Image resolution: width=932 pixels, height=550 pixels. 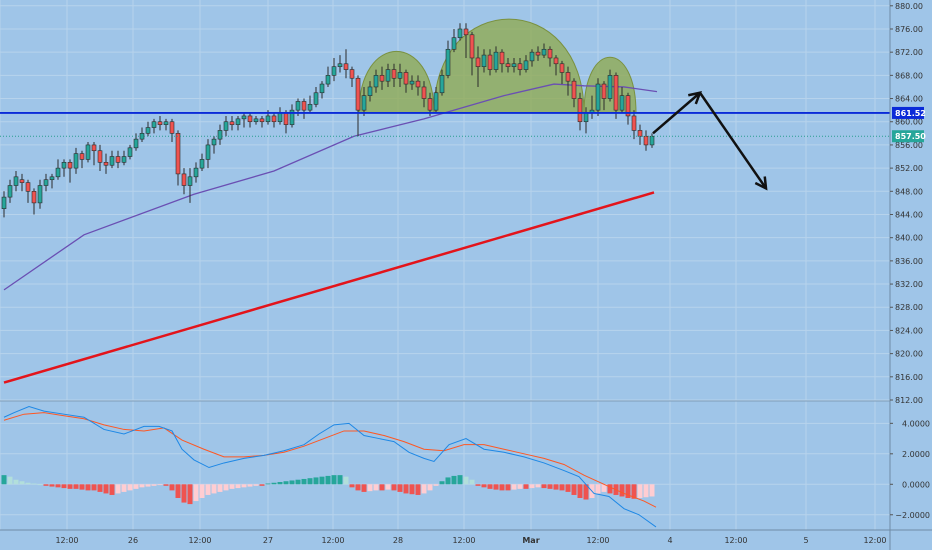 I want to click on macd-axis-label: −2.0000, so click(x=912, y=515).